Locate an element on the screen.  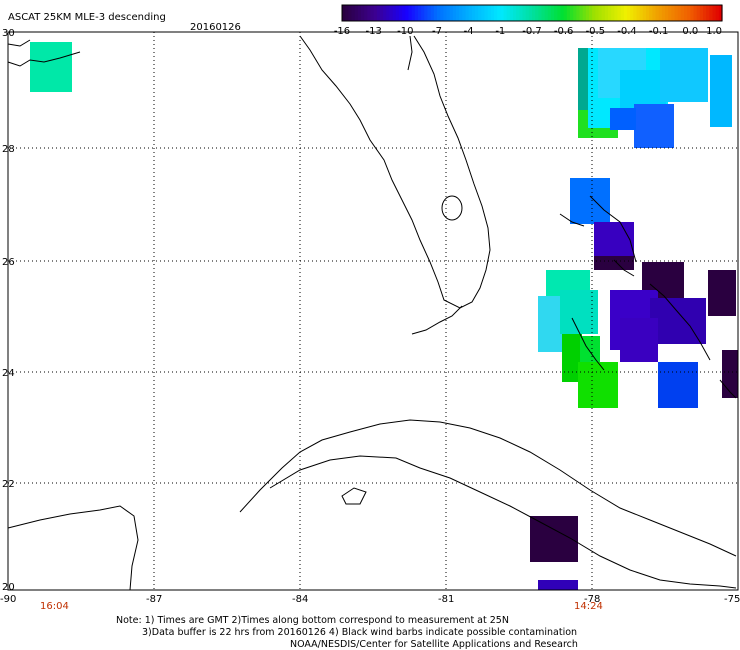
lon-label: -81 is located at coordinates (446, 599).